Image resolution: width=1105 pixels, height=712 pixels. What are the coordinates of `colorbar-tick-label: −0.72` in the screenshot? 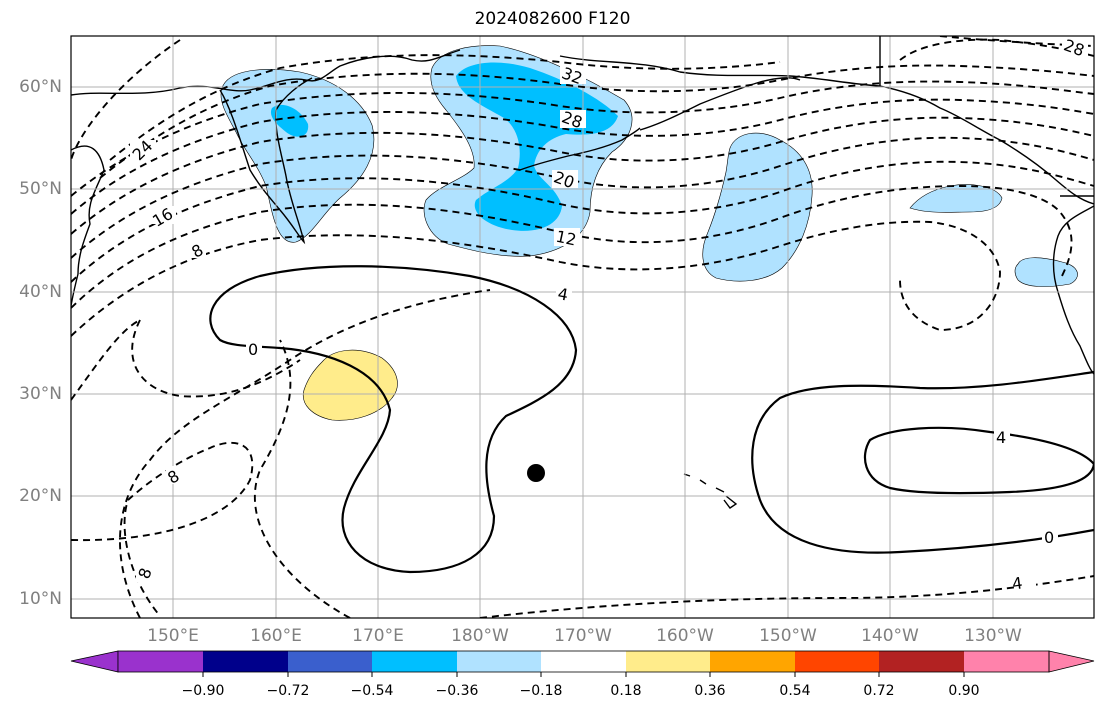 It's located at (288, 691).